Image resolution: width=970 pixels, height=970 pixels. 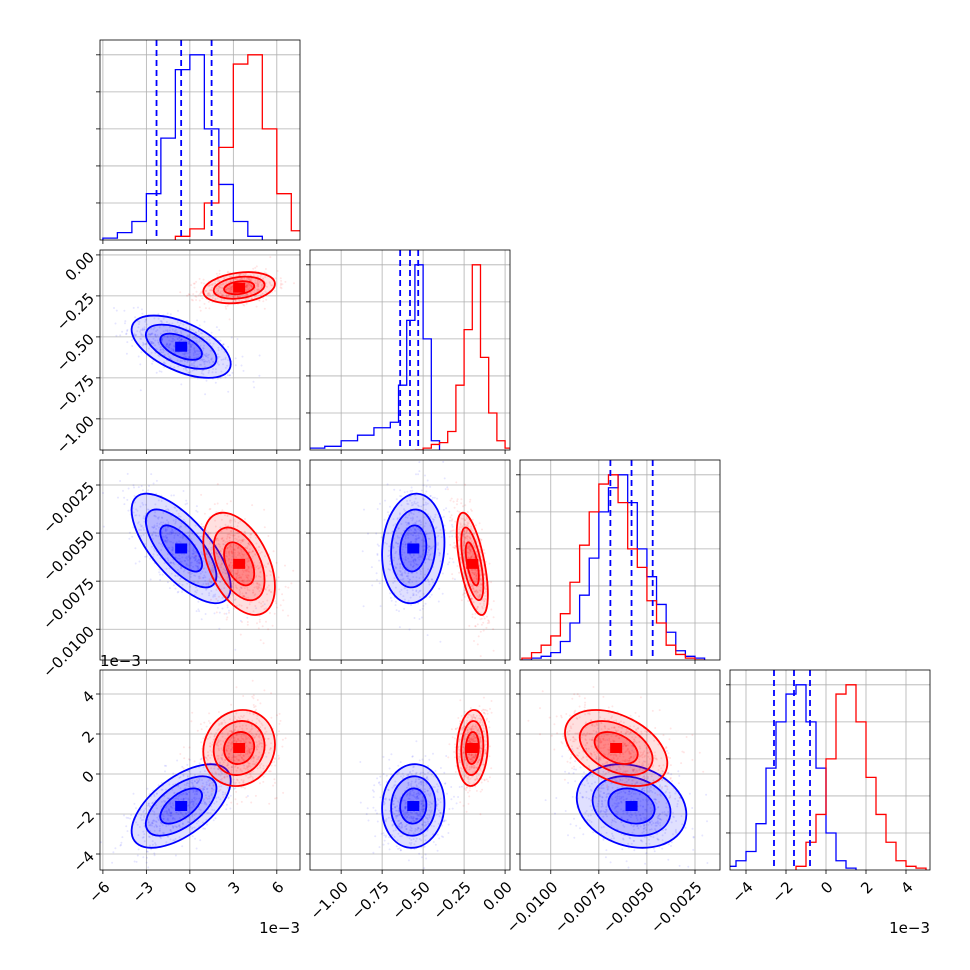 I want to click on histogram-red, so click(x=237, y=147).